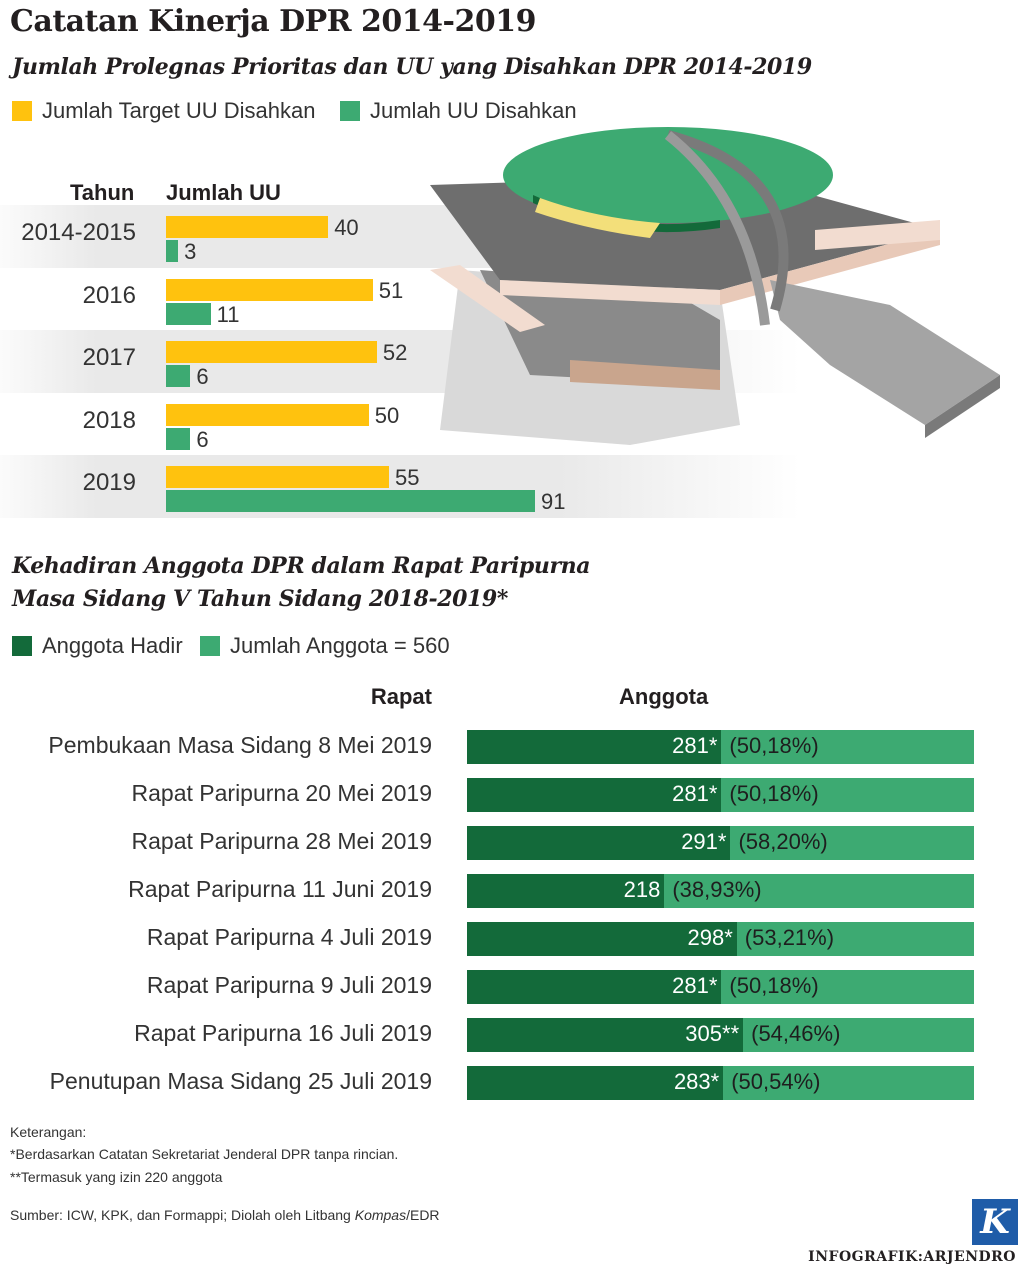  Describe the element at coordinates (885, 352) in the screenshot. I see `building-ramp` at that location.